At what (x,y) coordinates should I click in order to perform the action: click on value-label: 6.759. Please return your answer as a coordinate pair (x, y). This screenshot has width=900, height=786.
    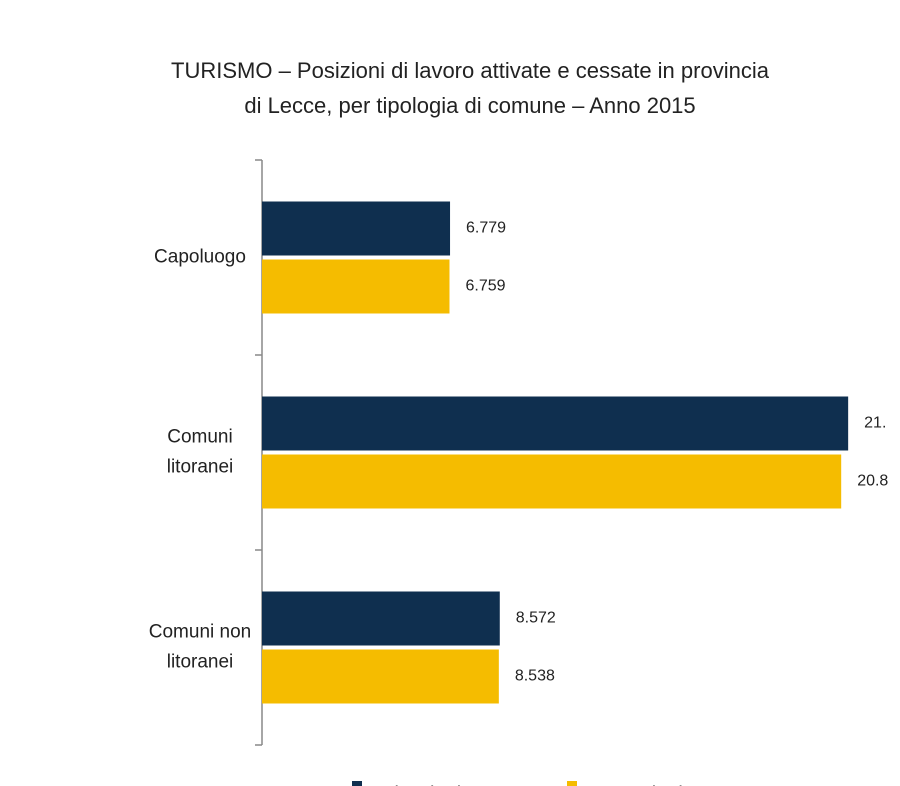
    Looking at the image, I should click on (485, 286).